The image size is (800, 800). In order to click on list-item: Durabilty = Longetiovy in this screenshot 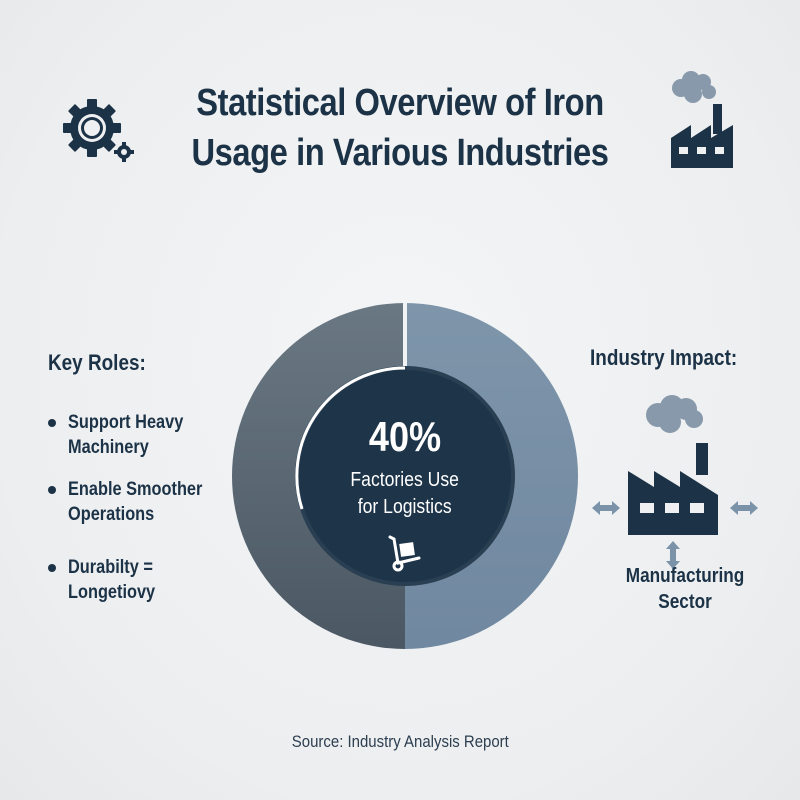, I will do `click(143, 580)`.